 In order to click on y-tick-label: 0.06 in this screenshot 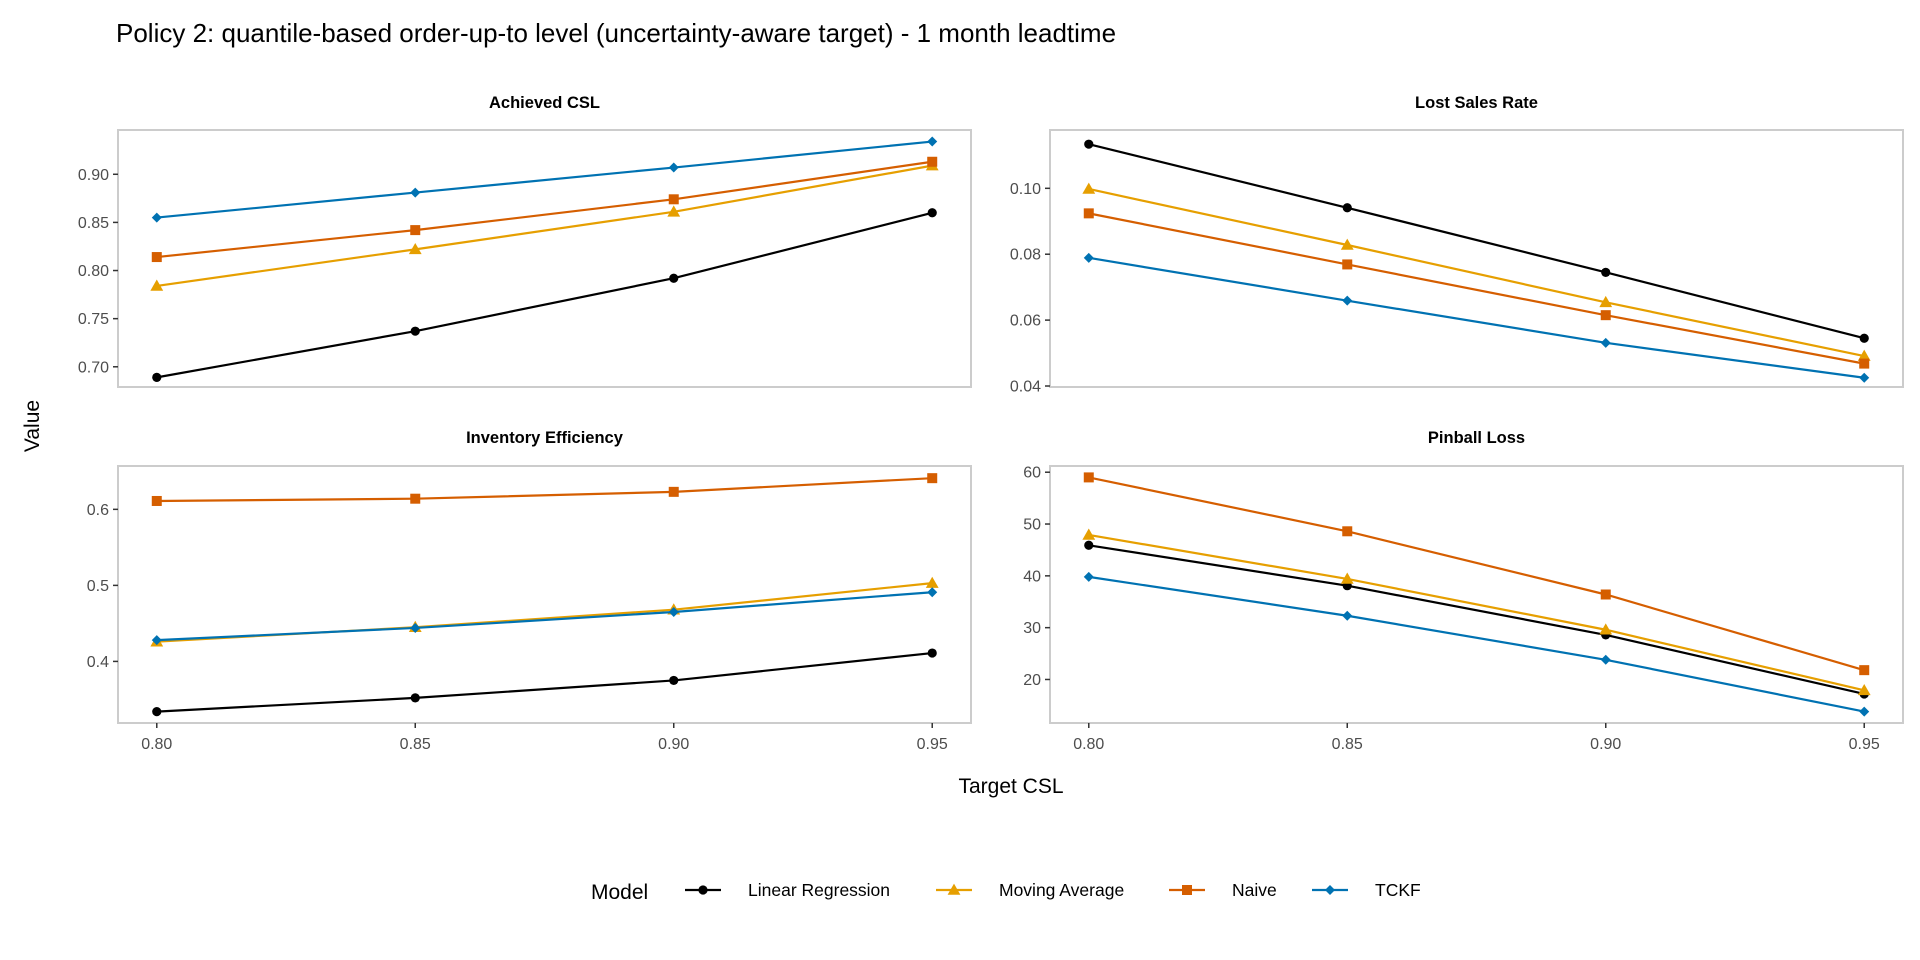, I will do `click(1025, 321)`.